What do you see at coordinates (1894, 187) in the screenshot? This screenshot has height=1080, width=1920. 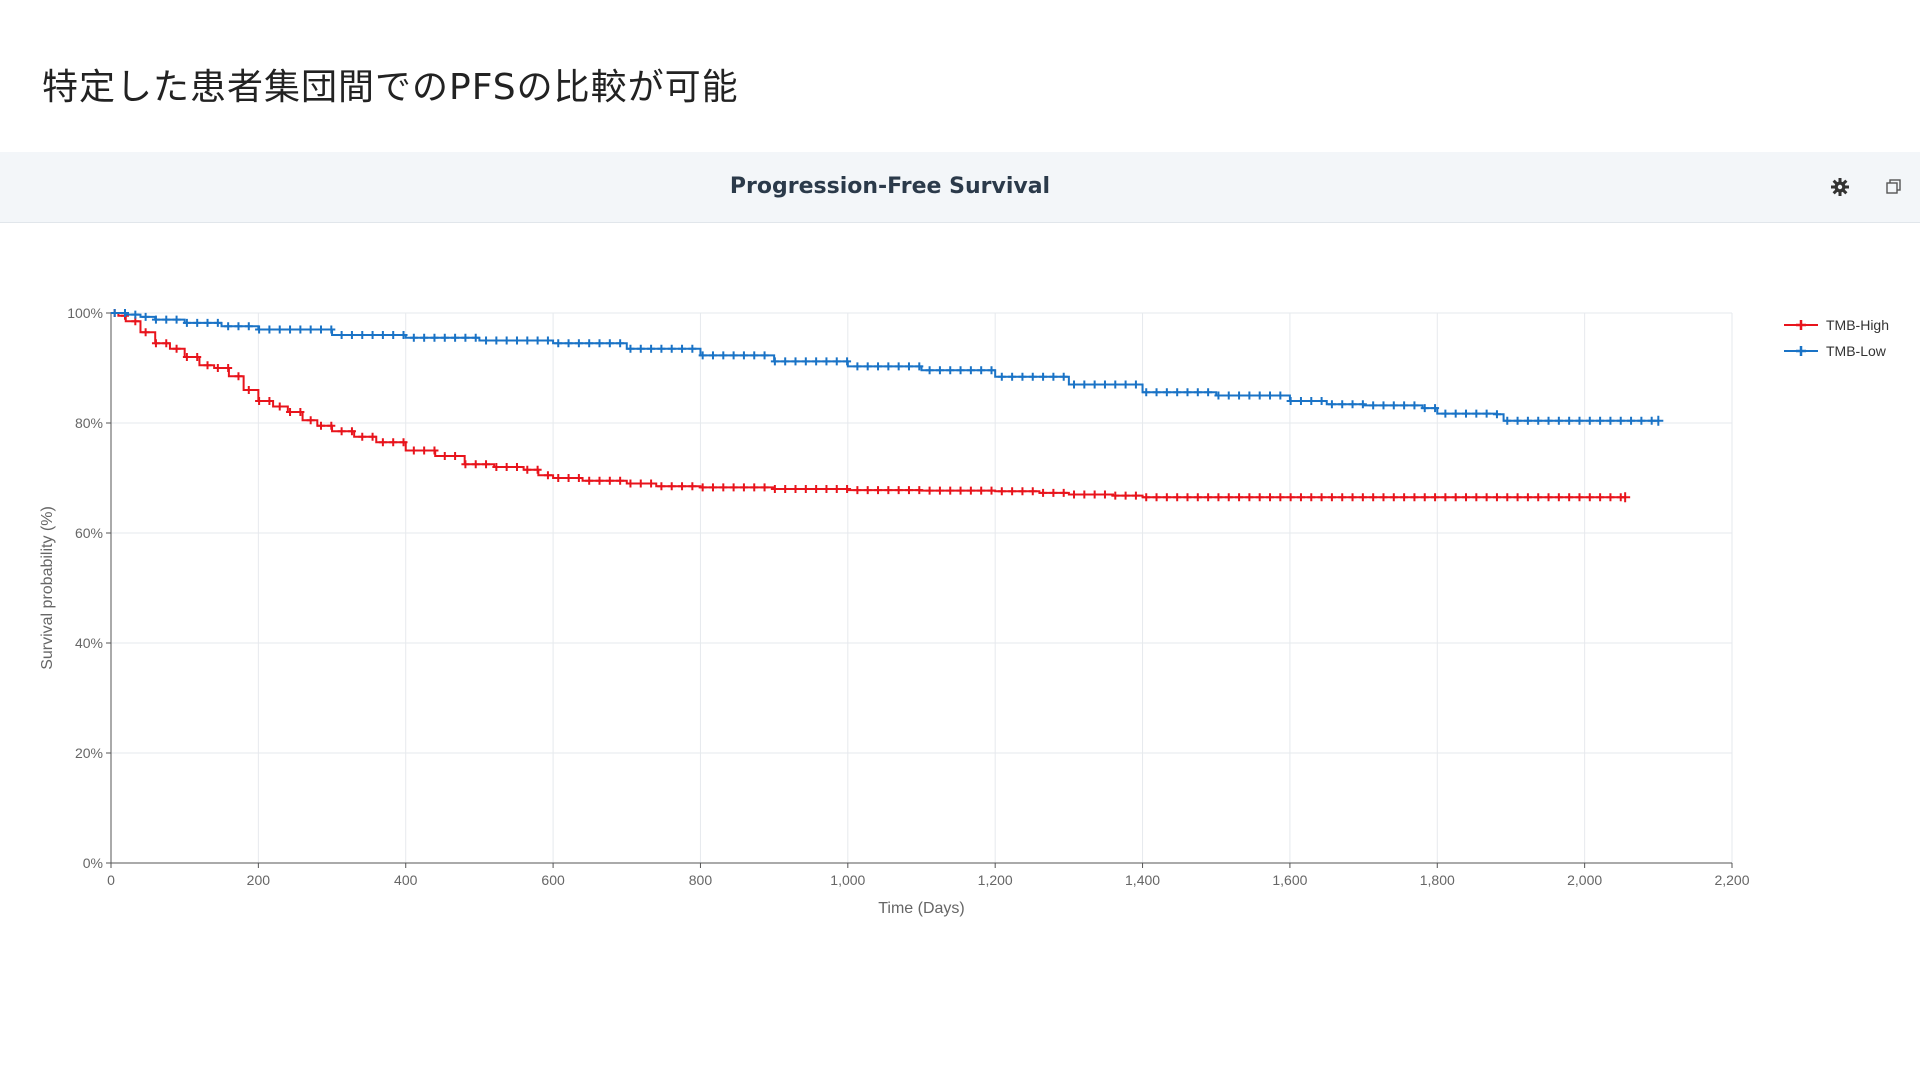 I see `window-restore-icon` at bounding box center [1894, 187].